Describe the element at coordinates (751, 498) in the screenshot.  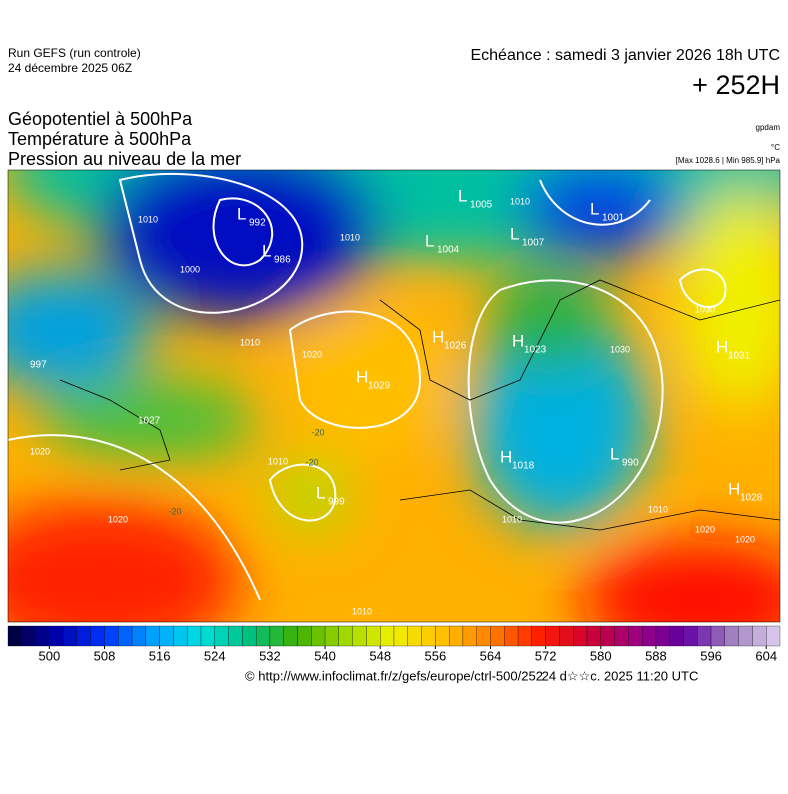
I see `center-value: 1028` at that location.